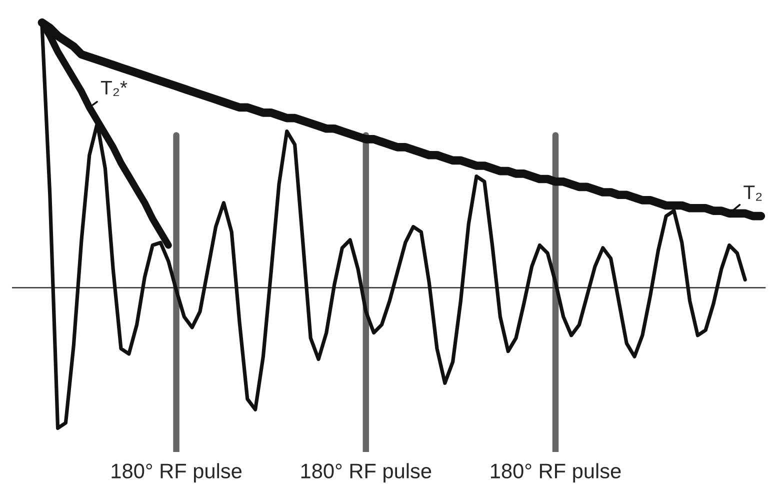  What do you see at coordinates (753, 193) in the screenshot?
I see `series-label: T₂` at bounding box center [753, 193].